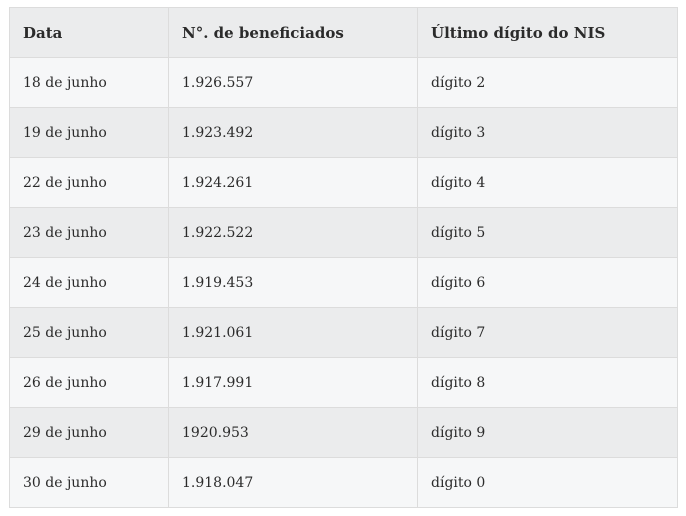 This screenshot has width=686, height=516. What do you see at coordinates (293, 82) in the screenshot?
I see `cell-beneficiaries: 1.926.557` at bounding box center [293, 82].